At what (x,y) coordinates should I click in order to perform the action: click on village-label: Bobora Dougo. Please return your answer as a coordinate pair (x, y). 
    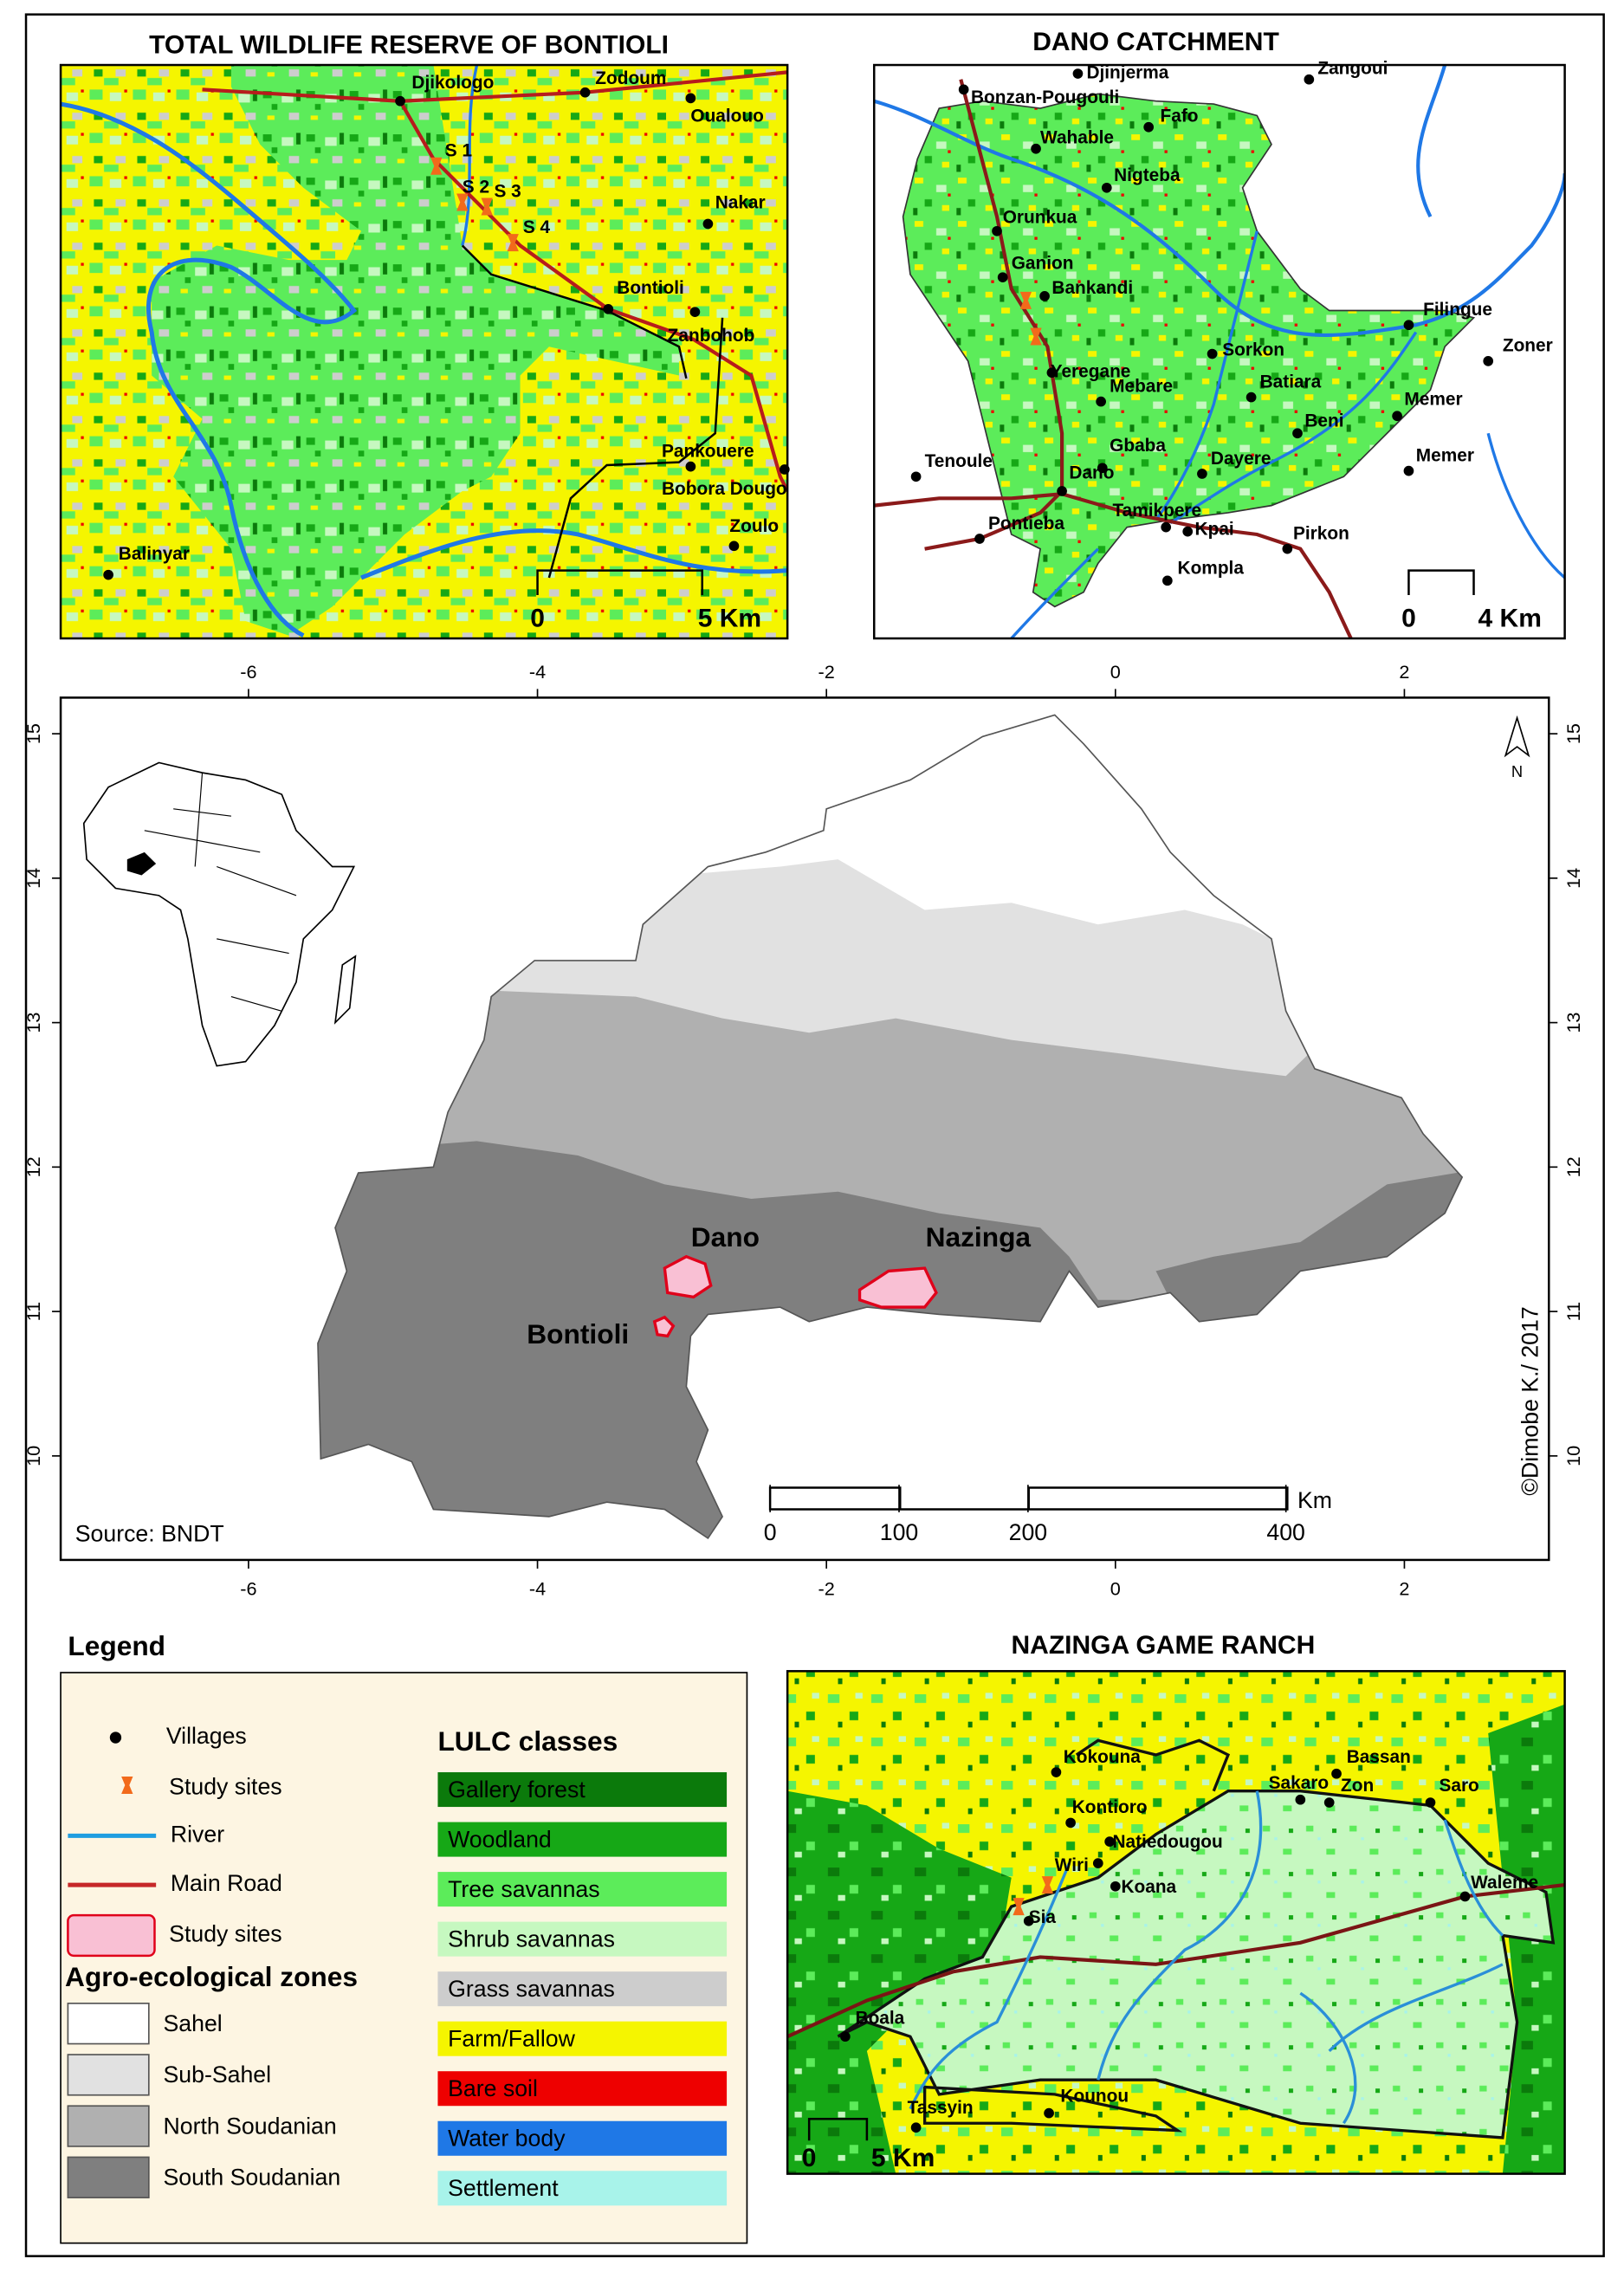
    Looking at the image, I should click on (724, 489).